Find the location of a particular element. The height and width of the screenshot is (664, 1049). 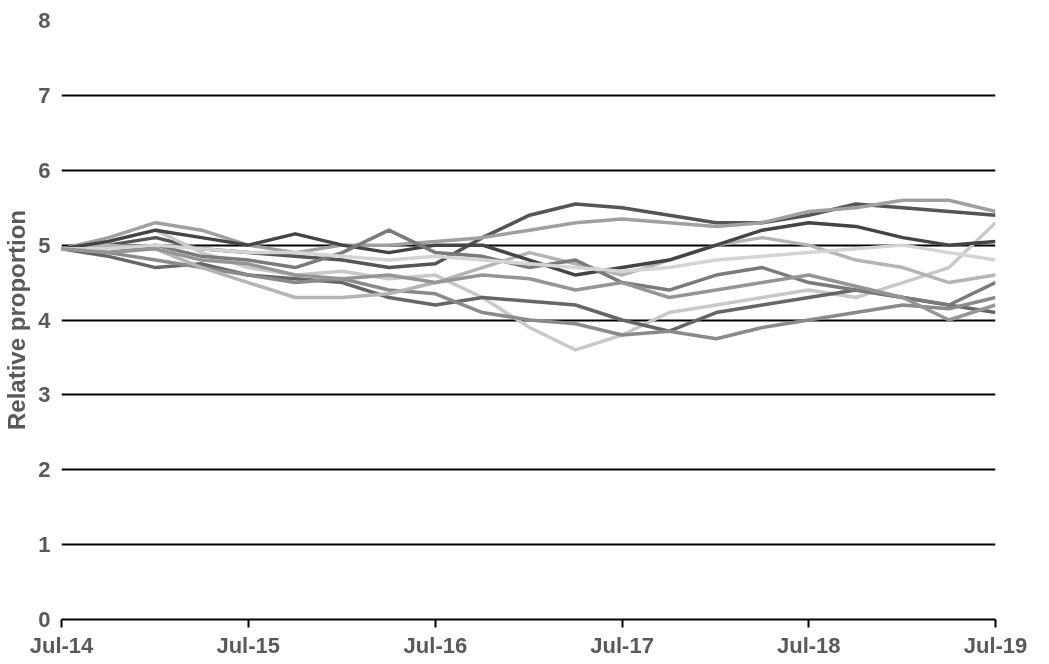

y-tick-label: 5 is located at coordinates (44, 245).